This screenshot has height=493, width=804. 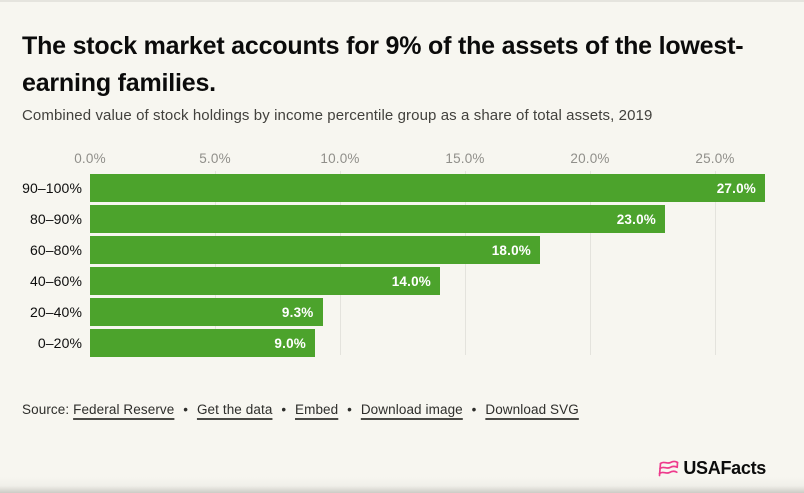 I want to click on y-axis-category-label: 90–100%, so click(x=52, y=188).